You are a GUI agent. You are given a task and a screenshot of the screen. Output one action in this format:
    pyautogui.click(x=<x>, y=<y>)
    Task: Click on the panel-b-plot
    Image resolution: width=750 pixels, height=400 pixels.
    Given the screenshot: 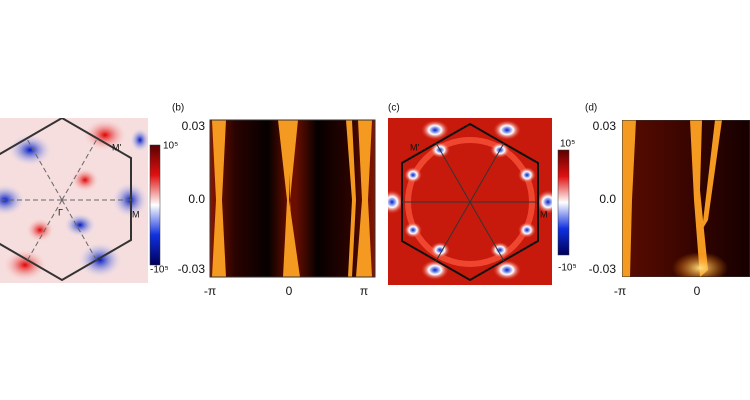 What is the action you would take?
    pyautogui.click(x=292, y=198)
    